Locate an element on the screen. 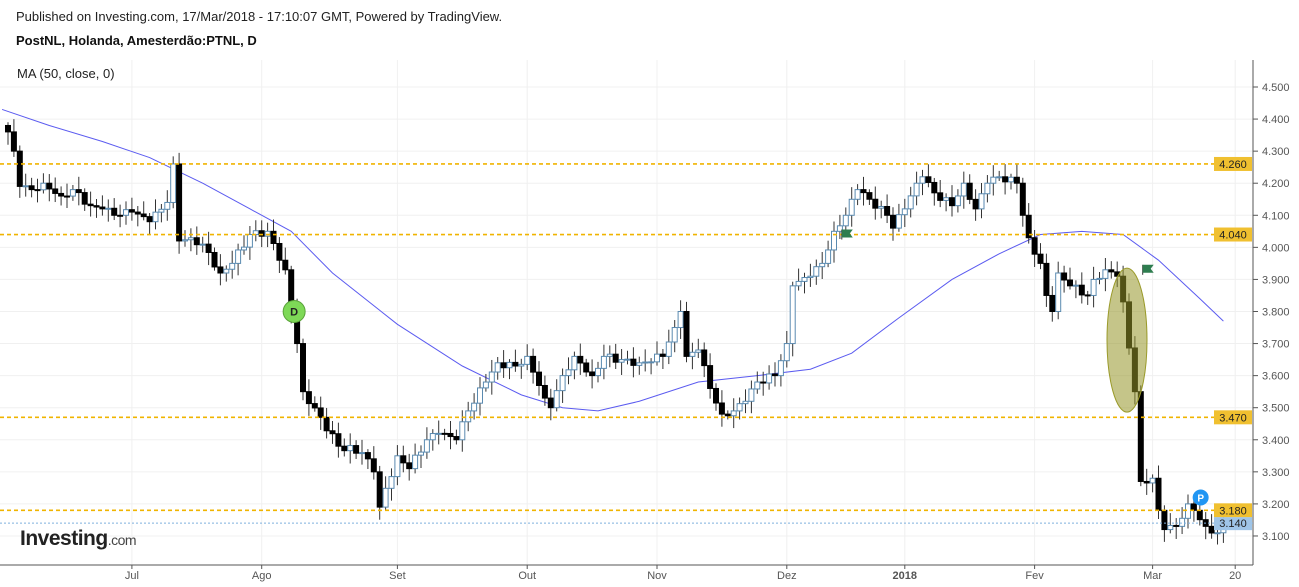 Image resolution: width=1299 pixels, height=587 pixels. highlight-ellipse is located at coordinates (1127, 340).